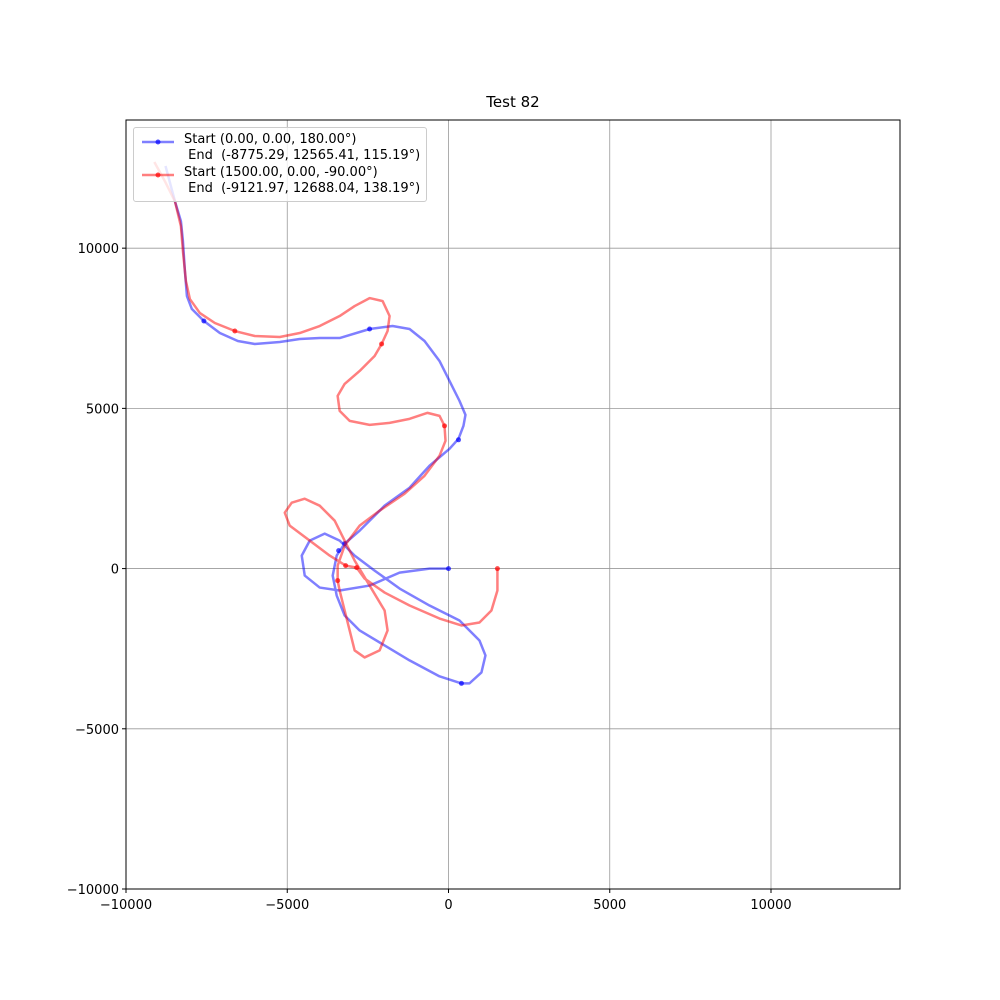 The height and width of the screenshot is (1000, 1000). I want to click on y-tick-label: 0, so click(115, 570).